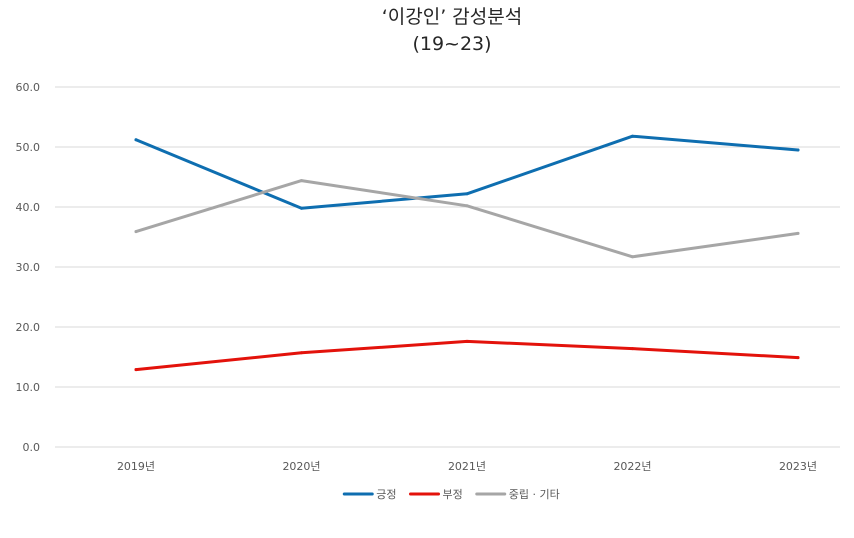 This screenshot has width=854, height=538. Describe the element at coordinates (32, 447) in the screenshot. I see `y-tick-label: 0.0` at that location.